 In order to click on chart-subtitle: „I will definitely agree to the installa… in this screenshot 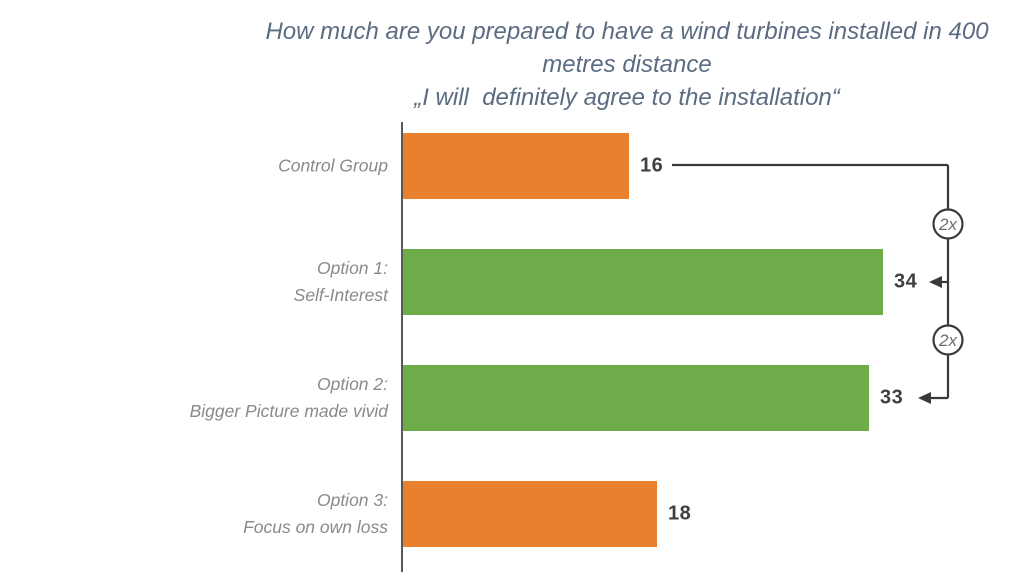, I will do `click(627, 97)`.